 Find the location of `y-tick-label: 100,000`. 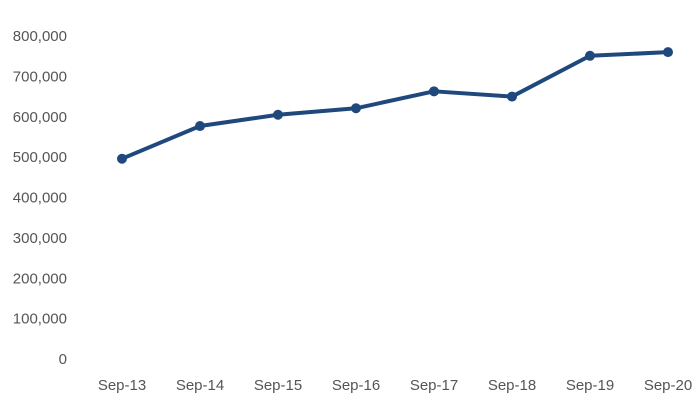

y-tick-label: 100,000 is located at coordinates (40, 319).